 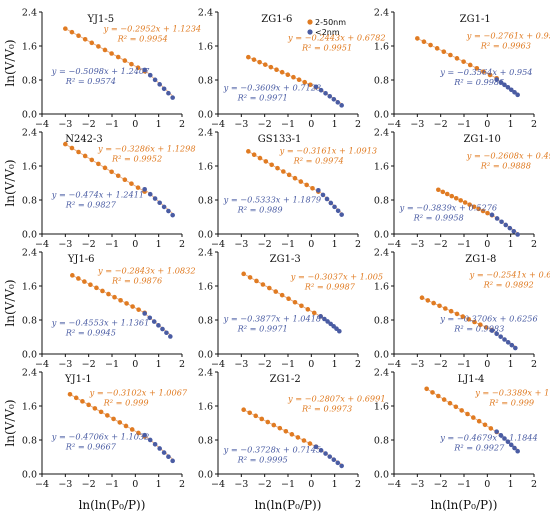 I want to click on legend-meso-label: 2-50nm, so click(x=330, y=22).